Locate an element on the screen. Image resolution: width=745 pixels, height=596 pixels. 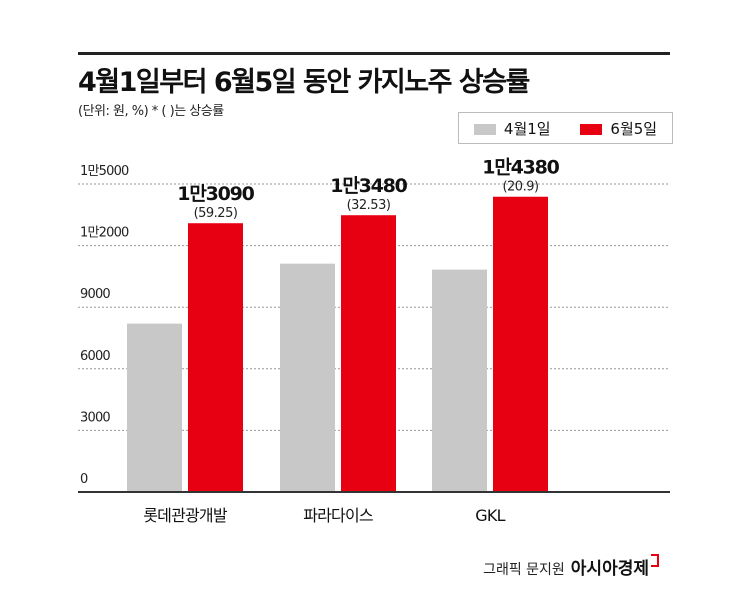
brand-logo-icon is located at coordinates (655, 560).